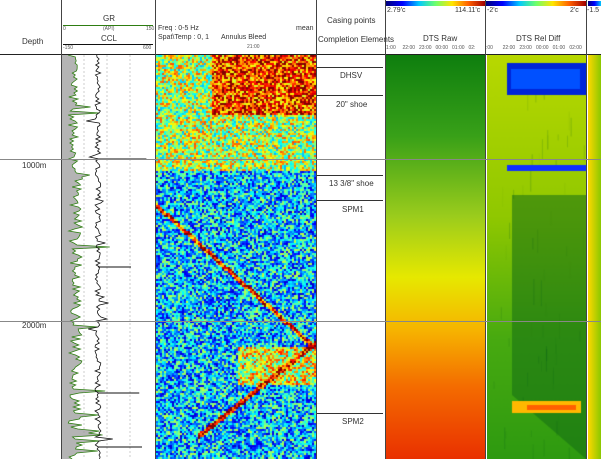 This screenshot has height=459, width=601. Describe the element at coordinates (253, 47) in the screenshot. I see `fbe-time-label: 21:00` at that location.